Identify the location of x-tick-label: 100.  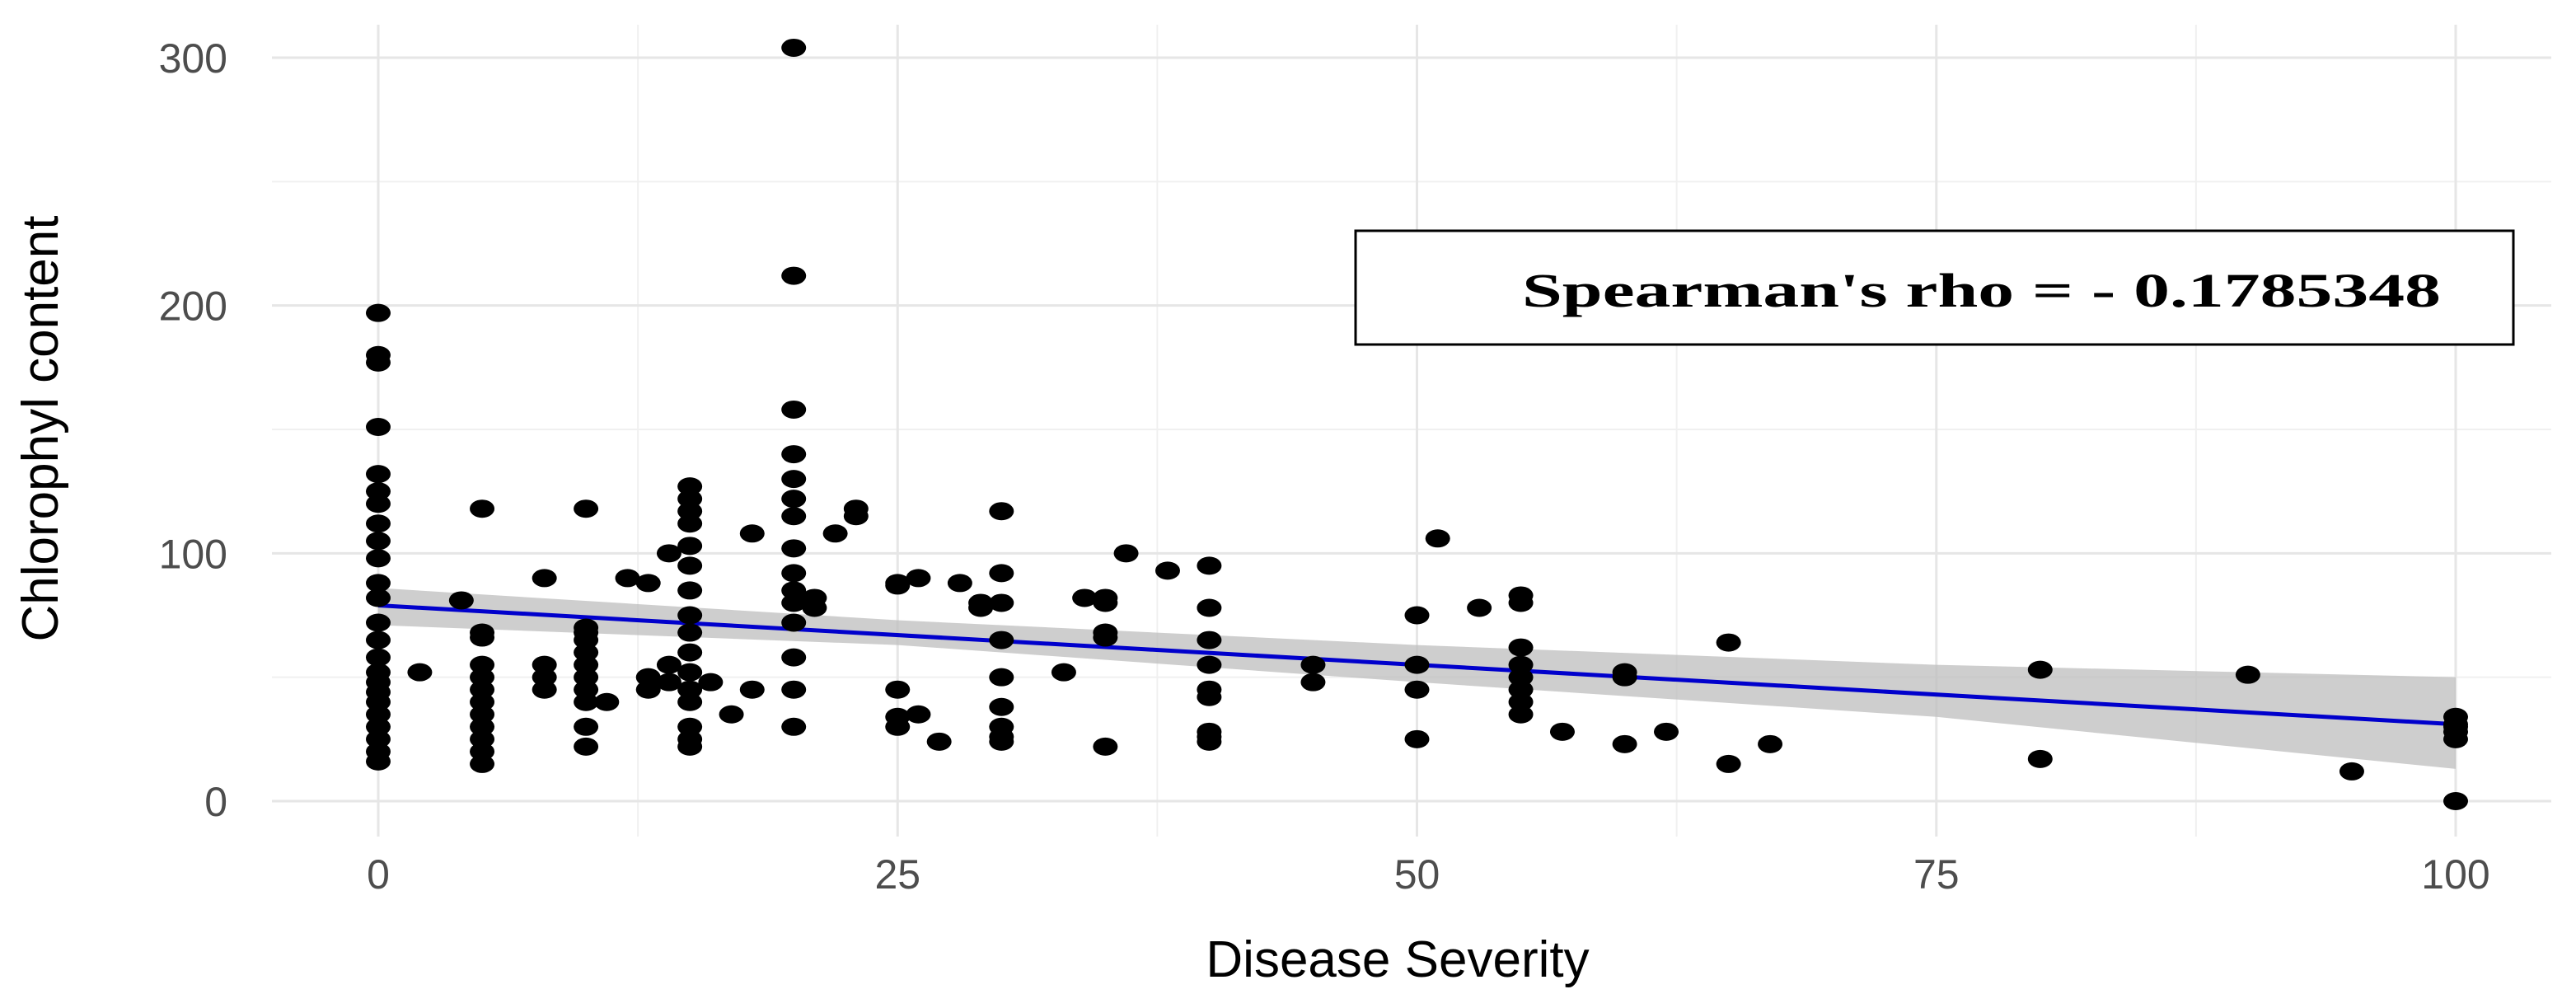
(2455, 874).